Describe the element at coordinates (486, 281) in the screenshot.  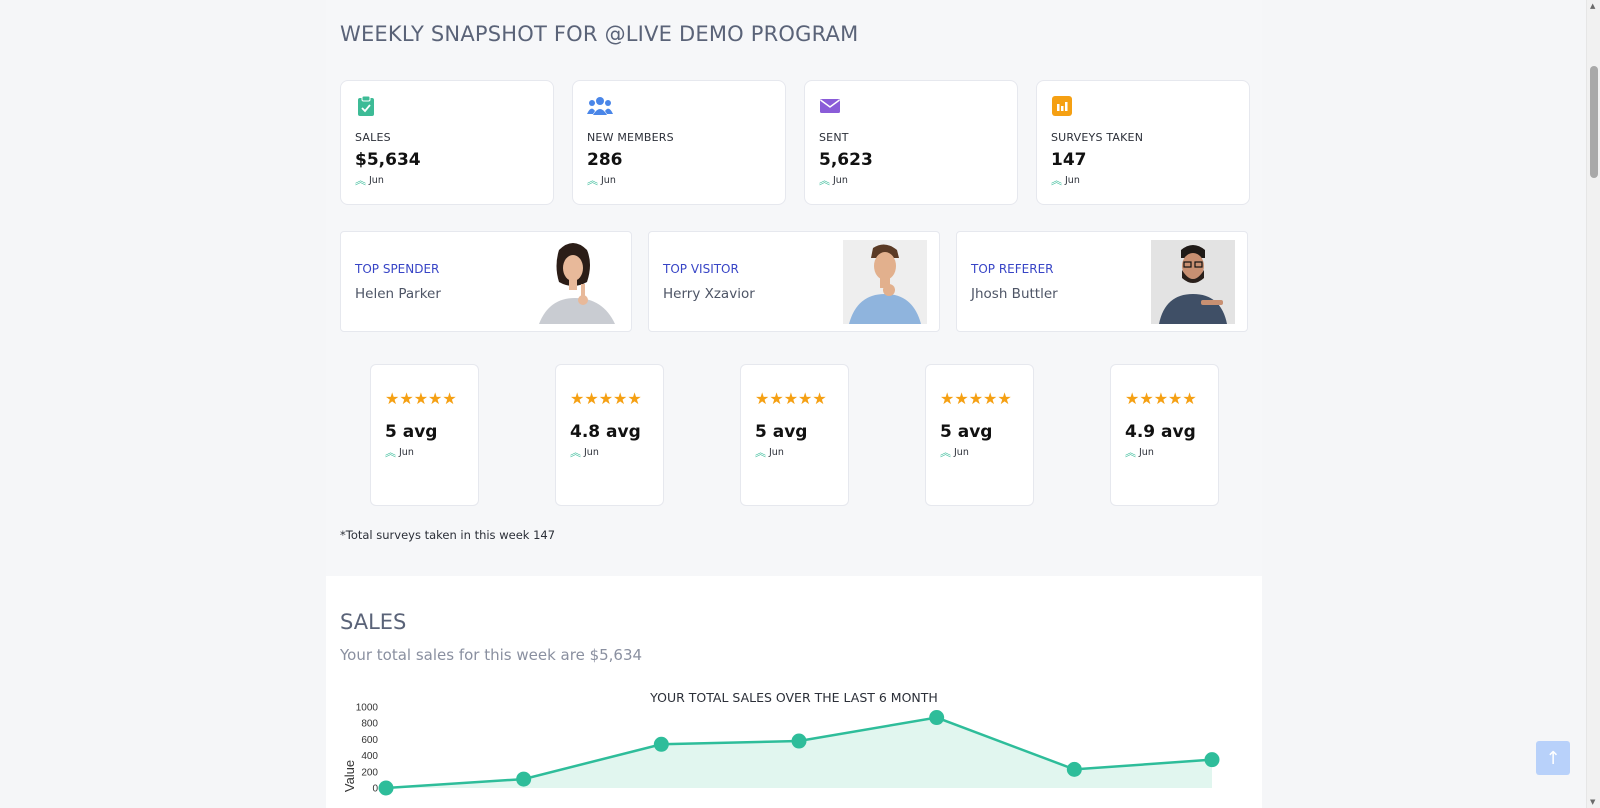
I see `top-spender-card: TOP SPENDER Helen Parker` at that location.